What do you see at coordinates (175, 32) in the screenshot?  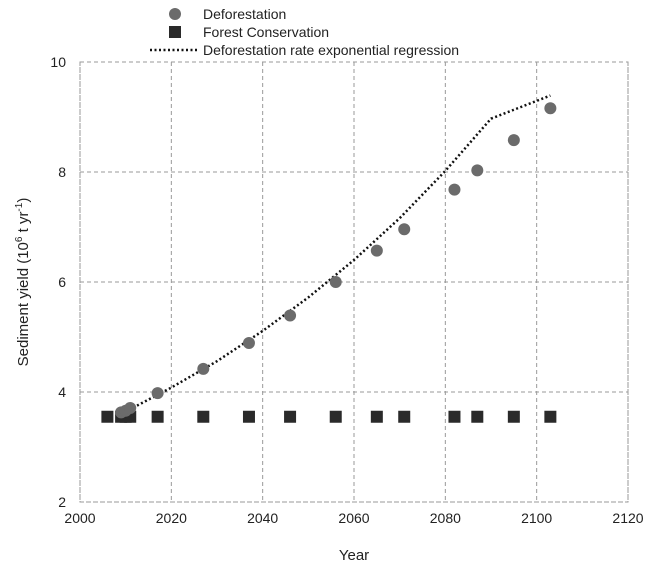 I see `legend-square-icon` at bounding box center [175, 32].